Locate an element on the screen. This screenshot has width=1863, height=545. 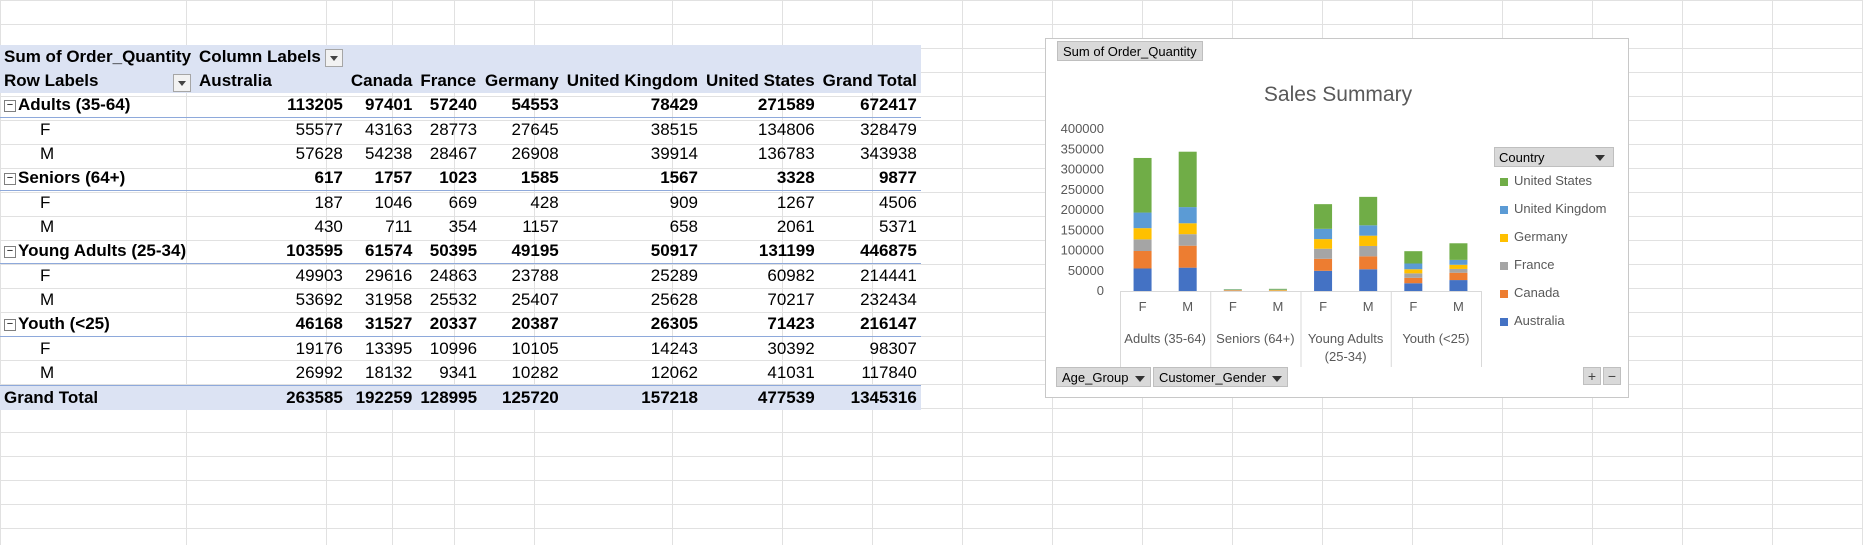
value-cell: 23788 is located at coordinates (535, 275).